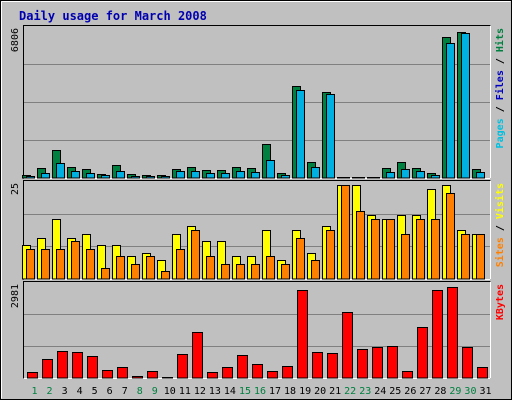 The height and width of the screenshot is (404, 512). What do you see at coordinates (110, 391) in the screenshot?
I see `tick-label-day-6: 6` at bounding box center [110, 391].